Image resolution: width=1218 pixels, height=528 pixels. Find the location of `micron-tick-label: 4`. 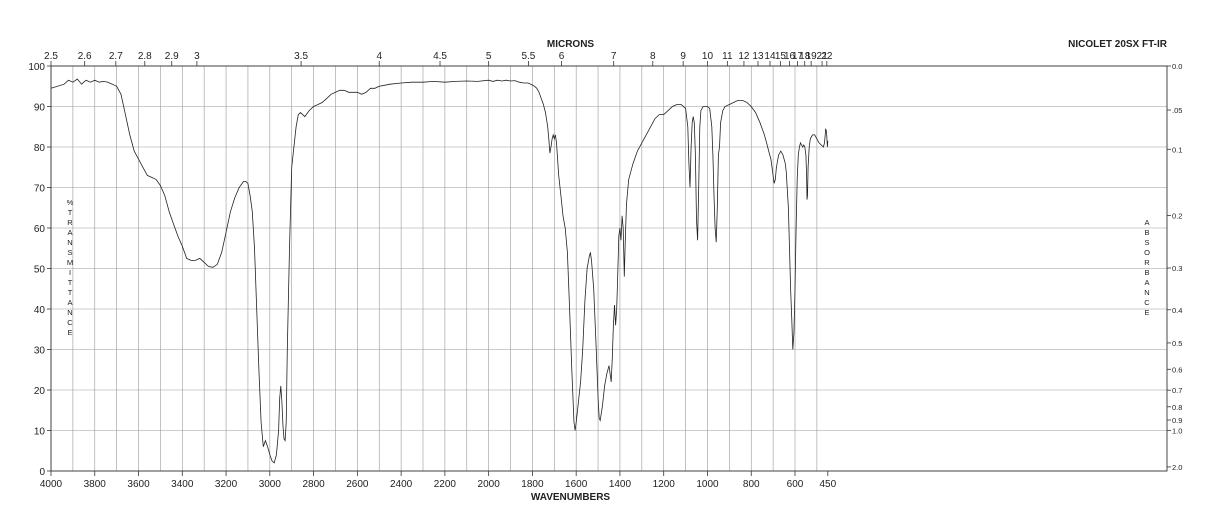

micron-tick-label: 4 is located at coordinates (379, 56).